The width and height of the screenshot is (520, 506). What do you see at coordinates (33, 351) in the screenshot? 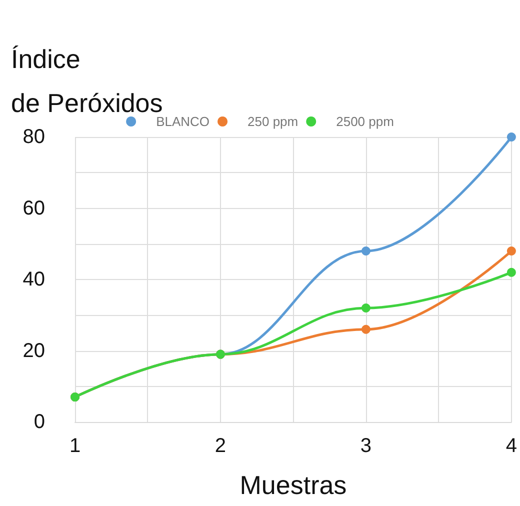
I see `y-tick-label: 20` at bounding box center [33, 351].